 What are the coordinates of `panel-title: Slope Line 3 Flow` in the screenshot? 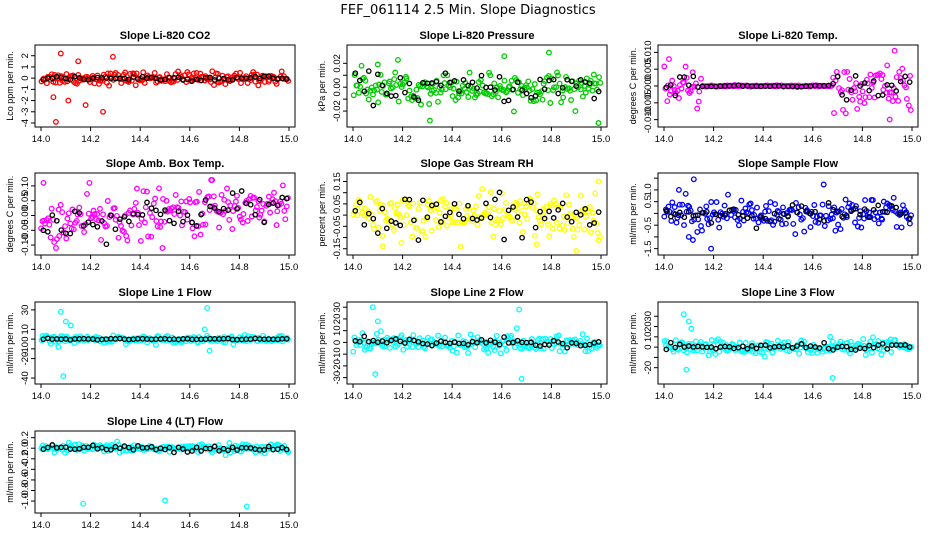 It's located at (788, 293).